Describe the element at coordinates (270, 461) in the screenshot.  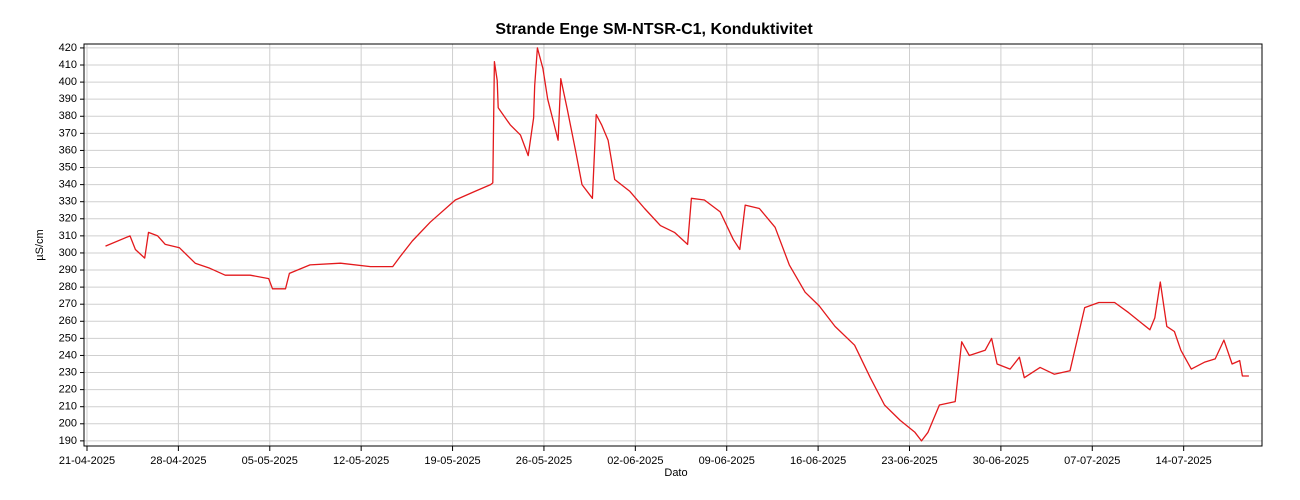
I see `x-tick-label: 05-05-2025` at that location.